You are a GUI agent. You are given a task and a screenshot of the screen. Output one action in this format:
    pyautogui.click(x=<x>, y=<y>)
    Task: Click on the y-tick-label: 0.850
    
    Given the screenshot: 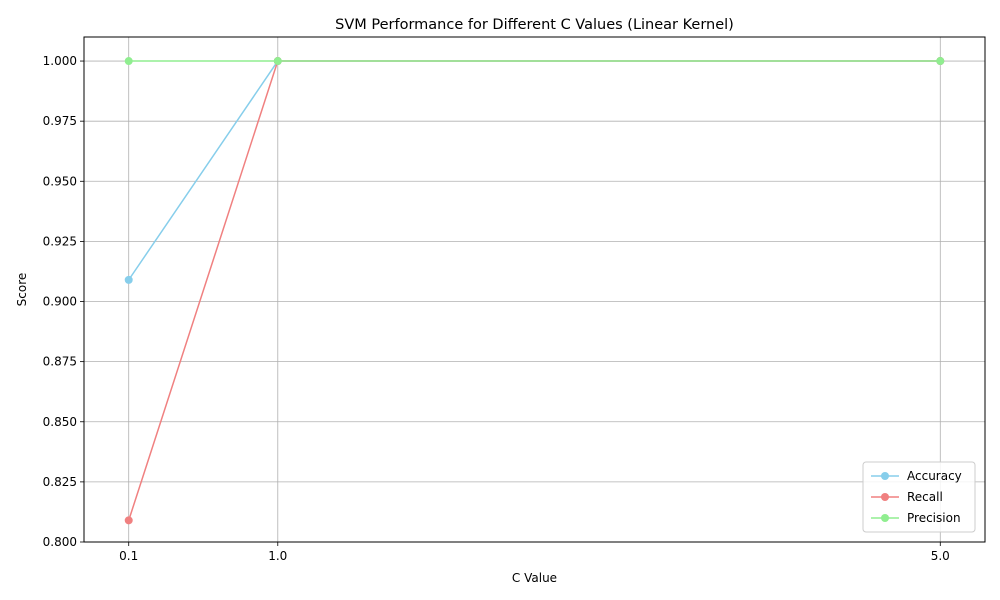 What is the action you would take?
    pyautogui.click(x=60, y=422)
    